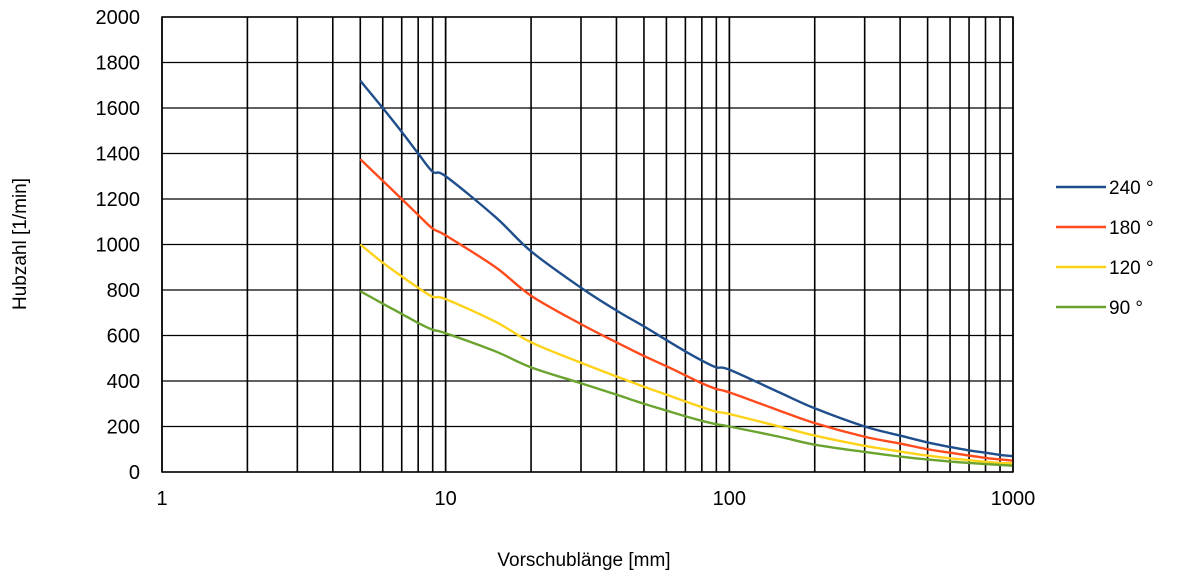  I want to click on x-tick-label: 10, so click(446, 499).